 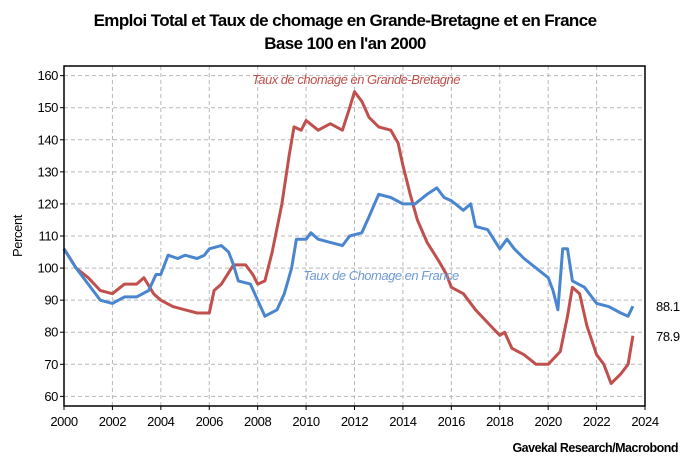 I want to click on y-tick-label: 130, so click(x=48, y=171).